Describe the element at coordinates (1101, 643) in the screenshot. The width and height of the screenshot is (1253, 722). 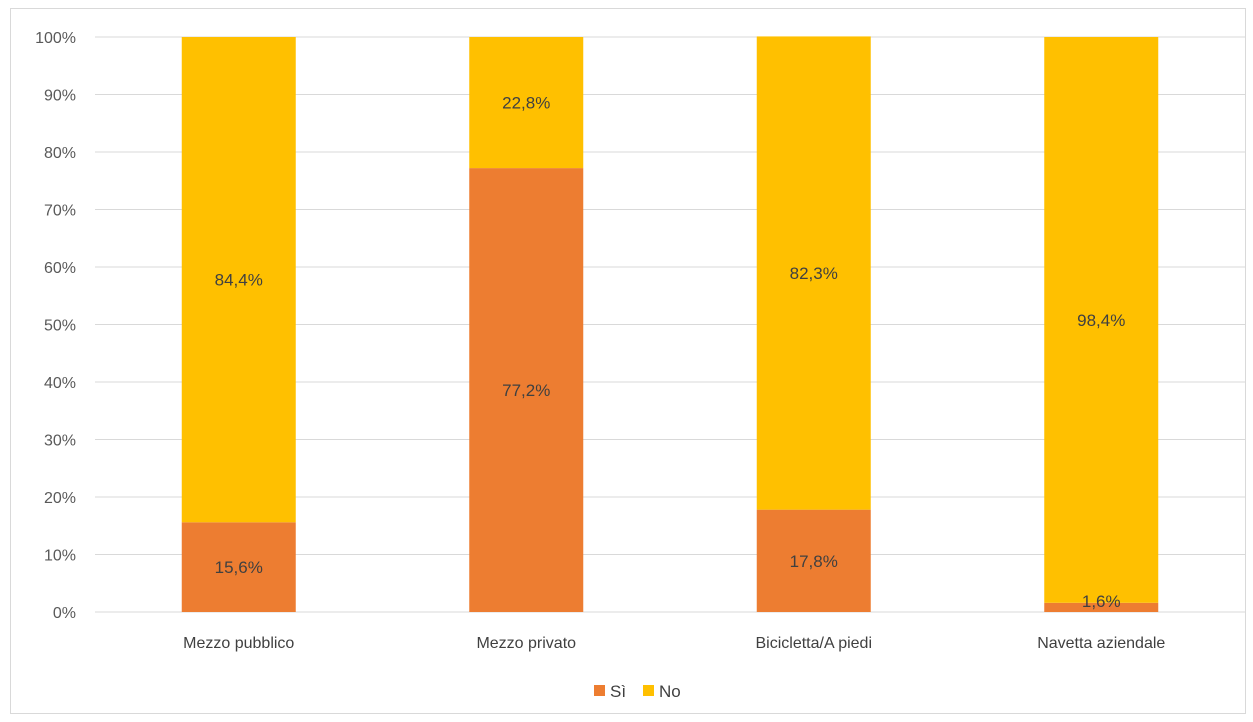
I see `x-category-label: Navetta aziendale` at that location.